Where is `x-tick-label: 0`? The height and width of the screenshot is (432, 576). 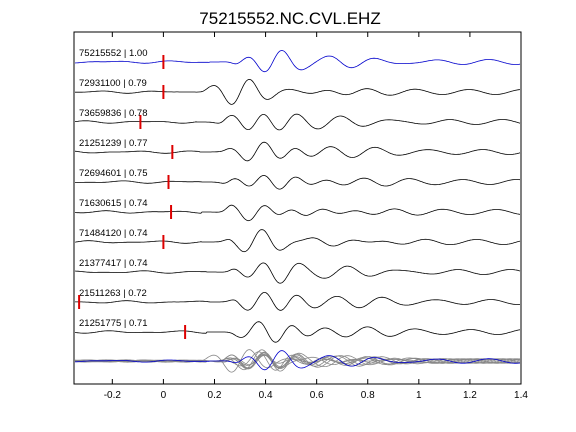 x-tick-label: 0 is located at coordinates (164, 395).